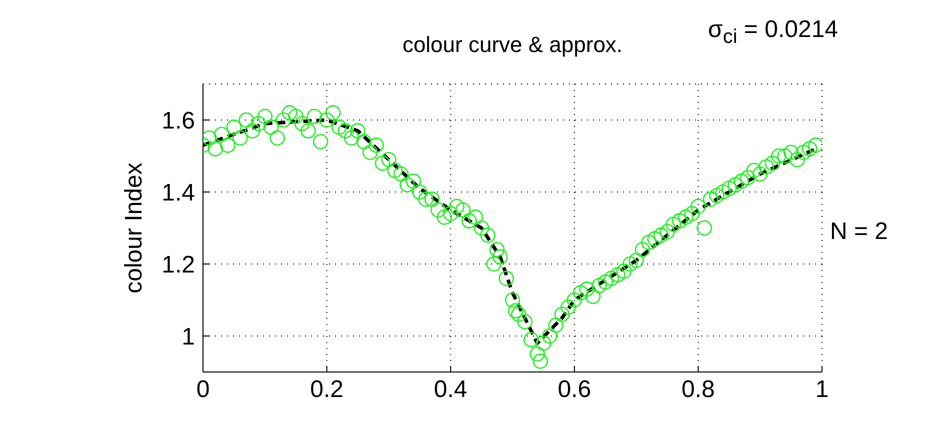 The width and height of the screenshot is (934, 421). What do you see at coordinates (327, 390) in the screenshot?
I see `x-tick-label: 0.2` at bounding box center [327, 390].